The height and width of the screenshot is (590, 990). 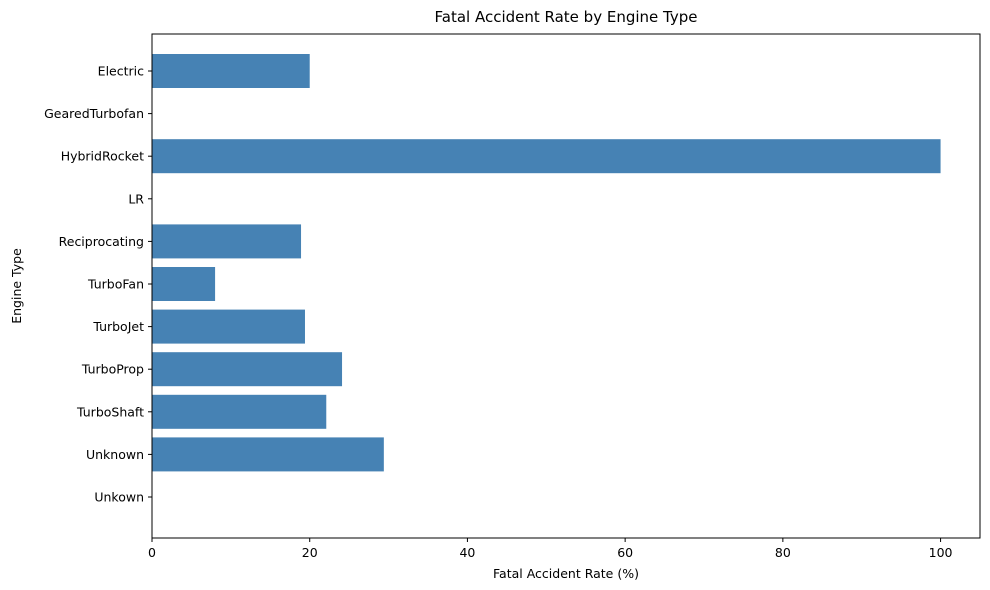 What do you see at coordinates (184, 284) in the screenshot?
I see `bar-turbofan` at bounding box center [184, 284].